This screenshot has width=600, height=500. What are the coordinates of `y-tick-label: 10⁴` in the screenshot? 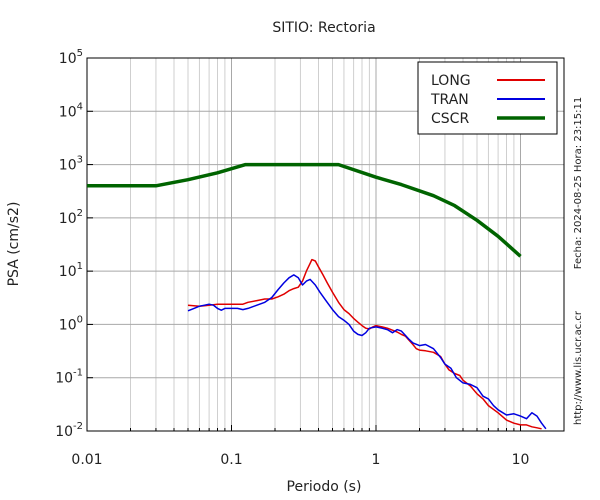 It's located at (71, 110).